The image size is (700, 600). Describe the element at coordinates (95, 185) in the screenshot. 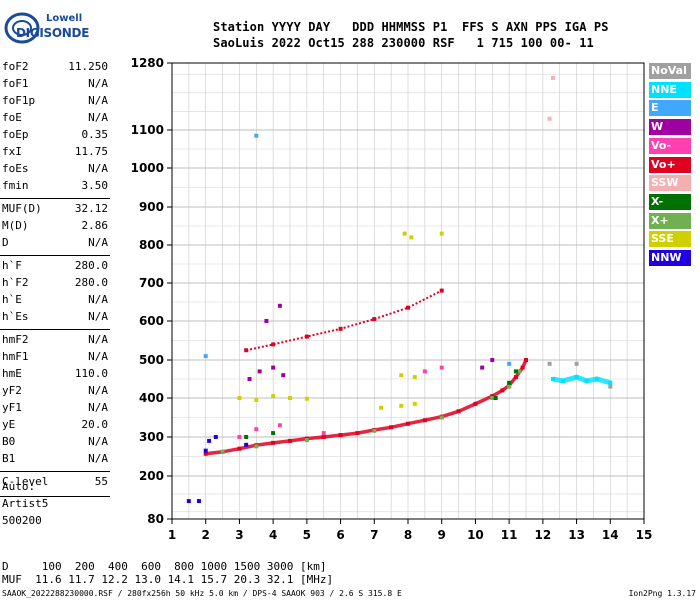

I see `param-value: 3.50` at that location.